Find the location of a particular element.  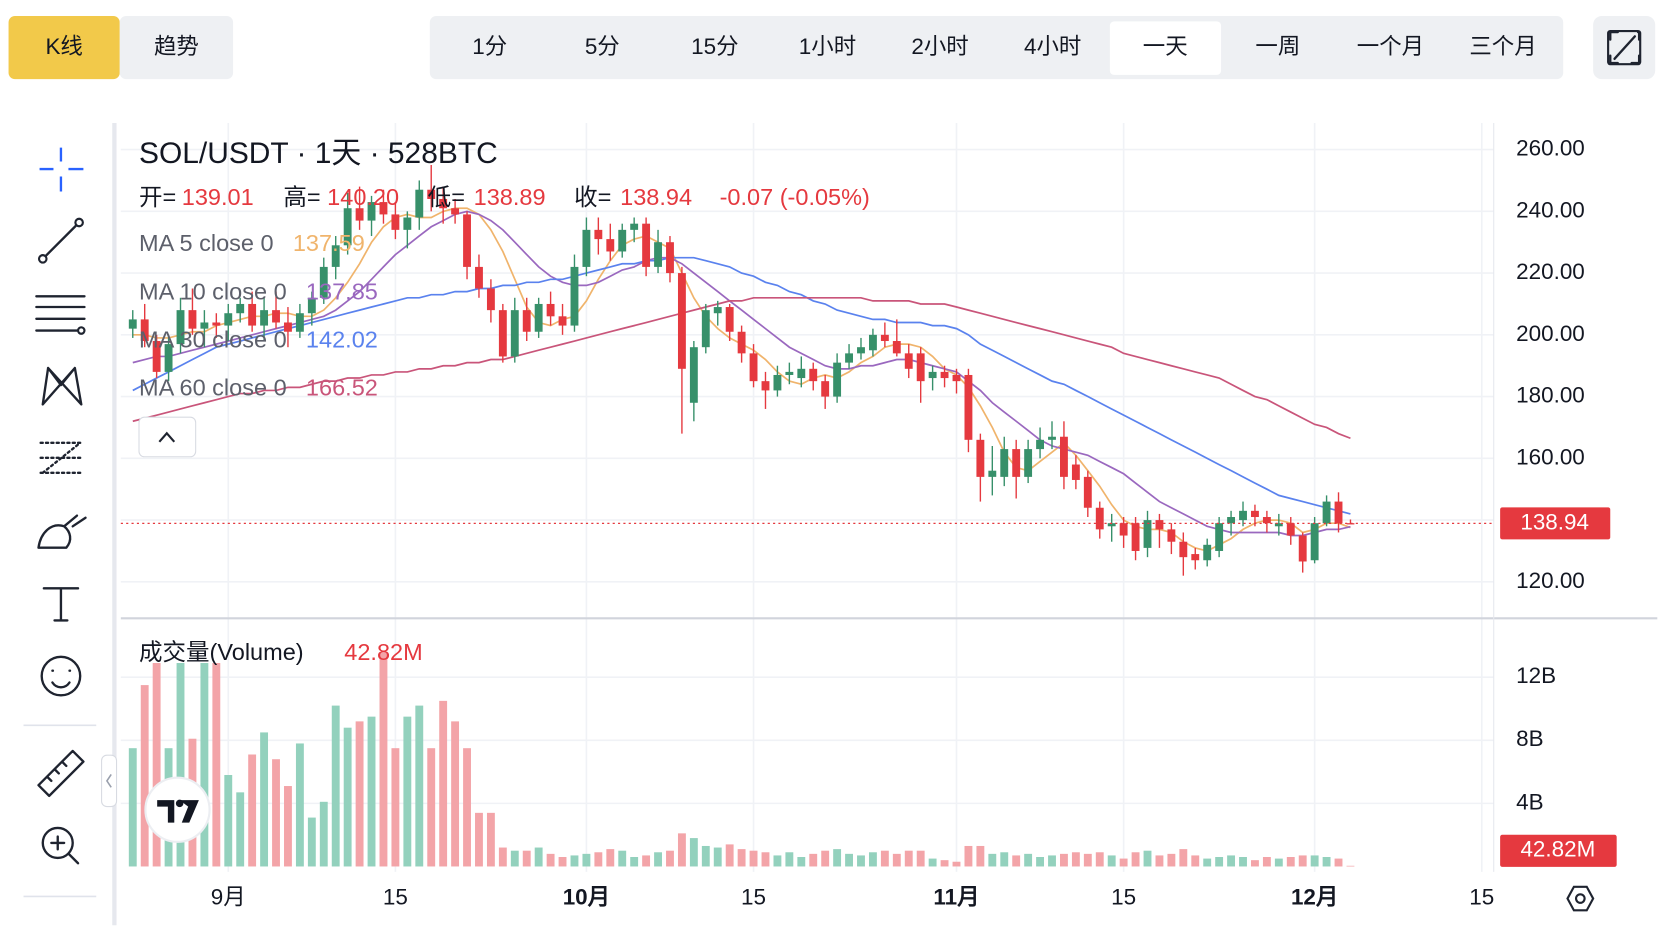

settings-button is located at coordinates (1580, 898).